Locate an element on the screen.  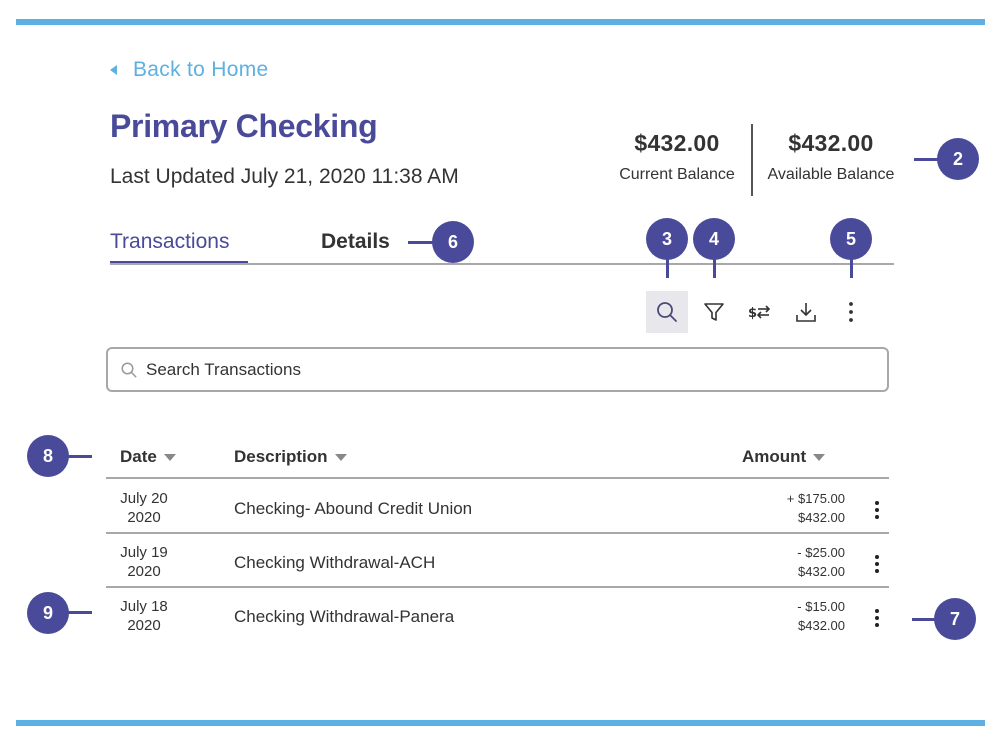
transfer-button: $ is located at coordinates (760, 312).